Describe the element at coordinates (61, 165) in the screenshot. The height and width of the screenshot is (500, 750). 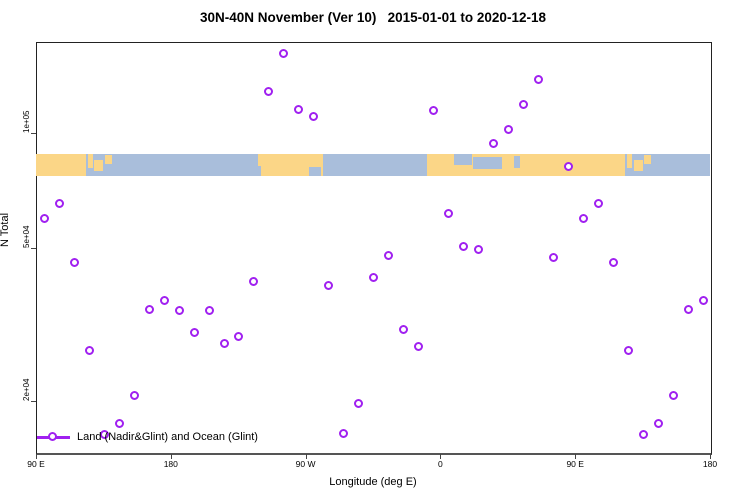
I see `land-segment-east-asia` at that location.